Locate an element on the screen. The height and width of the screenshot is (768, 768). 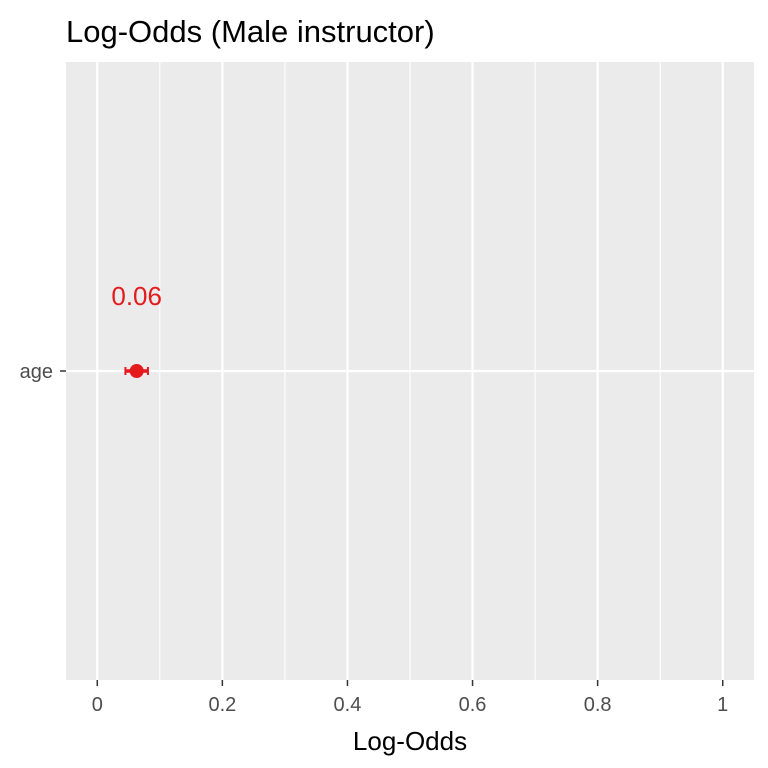
x-tick-label: 0.6 is located at coordinates (473, 705).